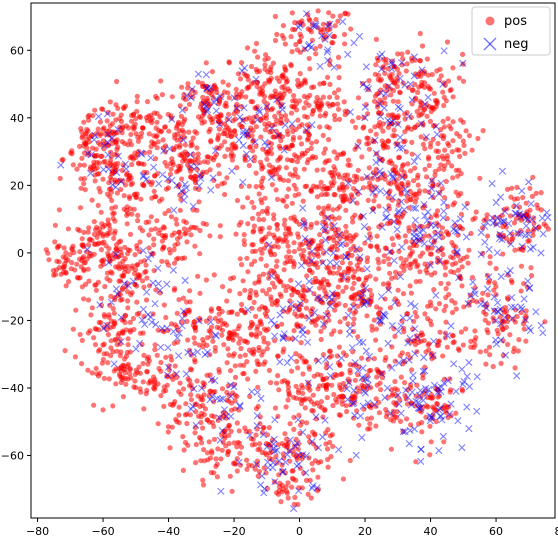 The image size is (558, 540). Describe the element at coordinates (12, 388) in the screenshot. I see `y-tick-label: −40` at that location.